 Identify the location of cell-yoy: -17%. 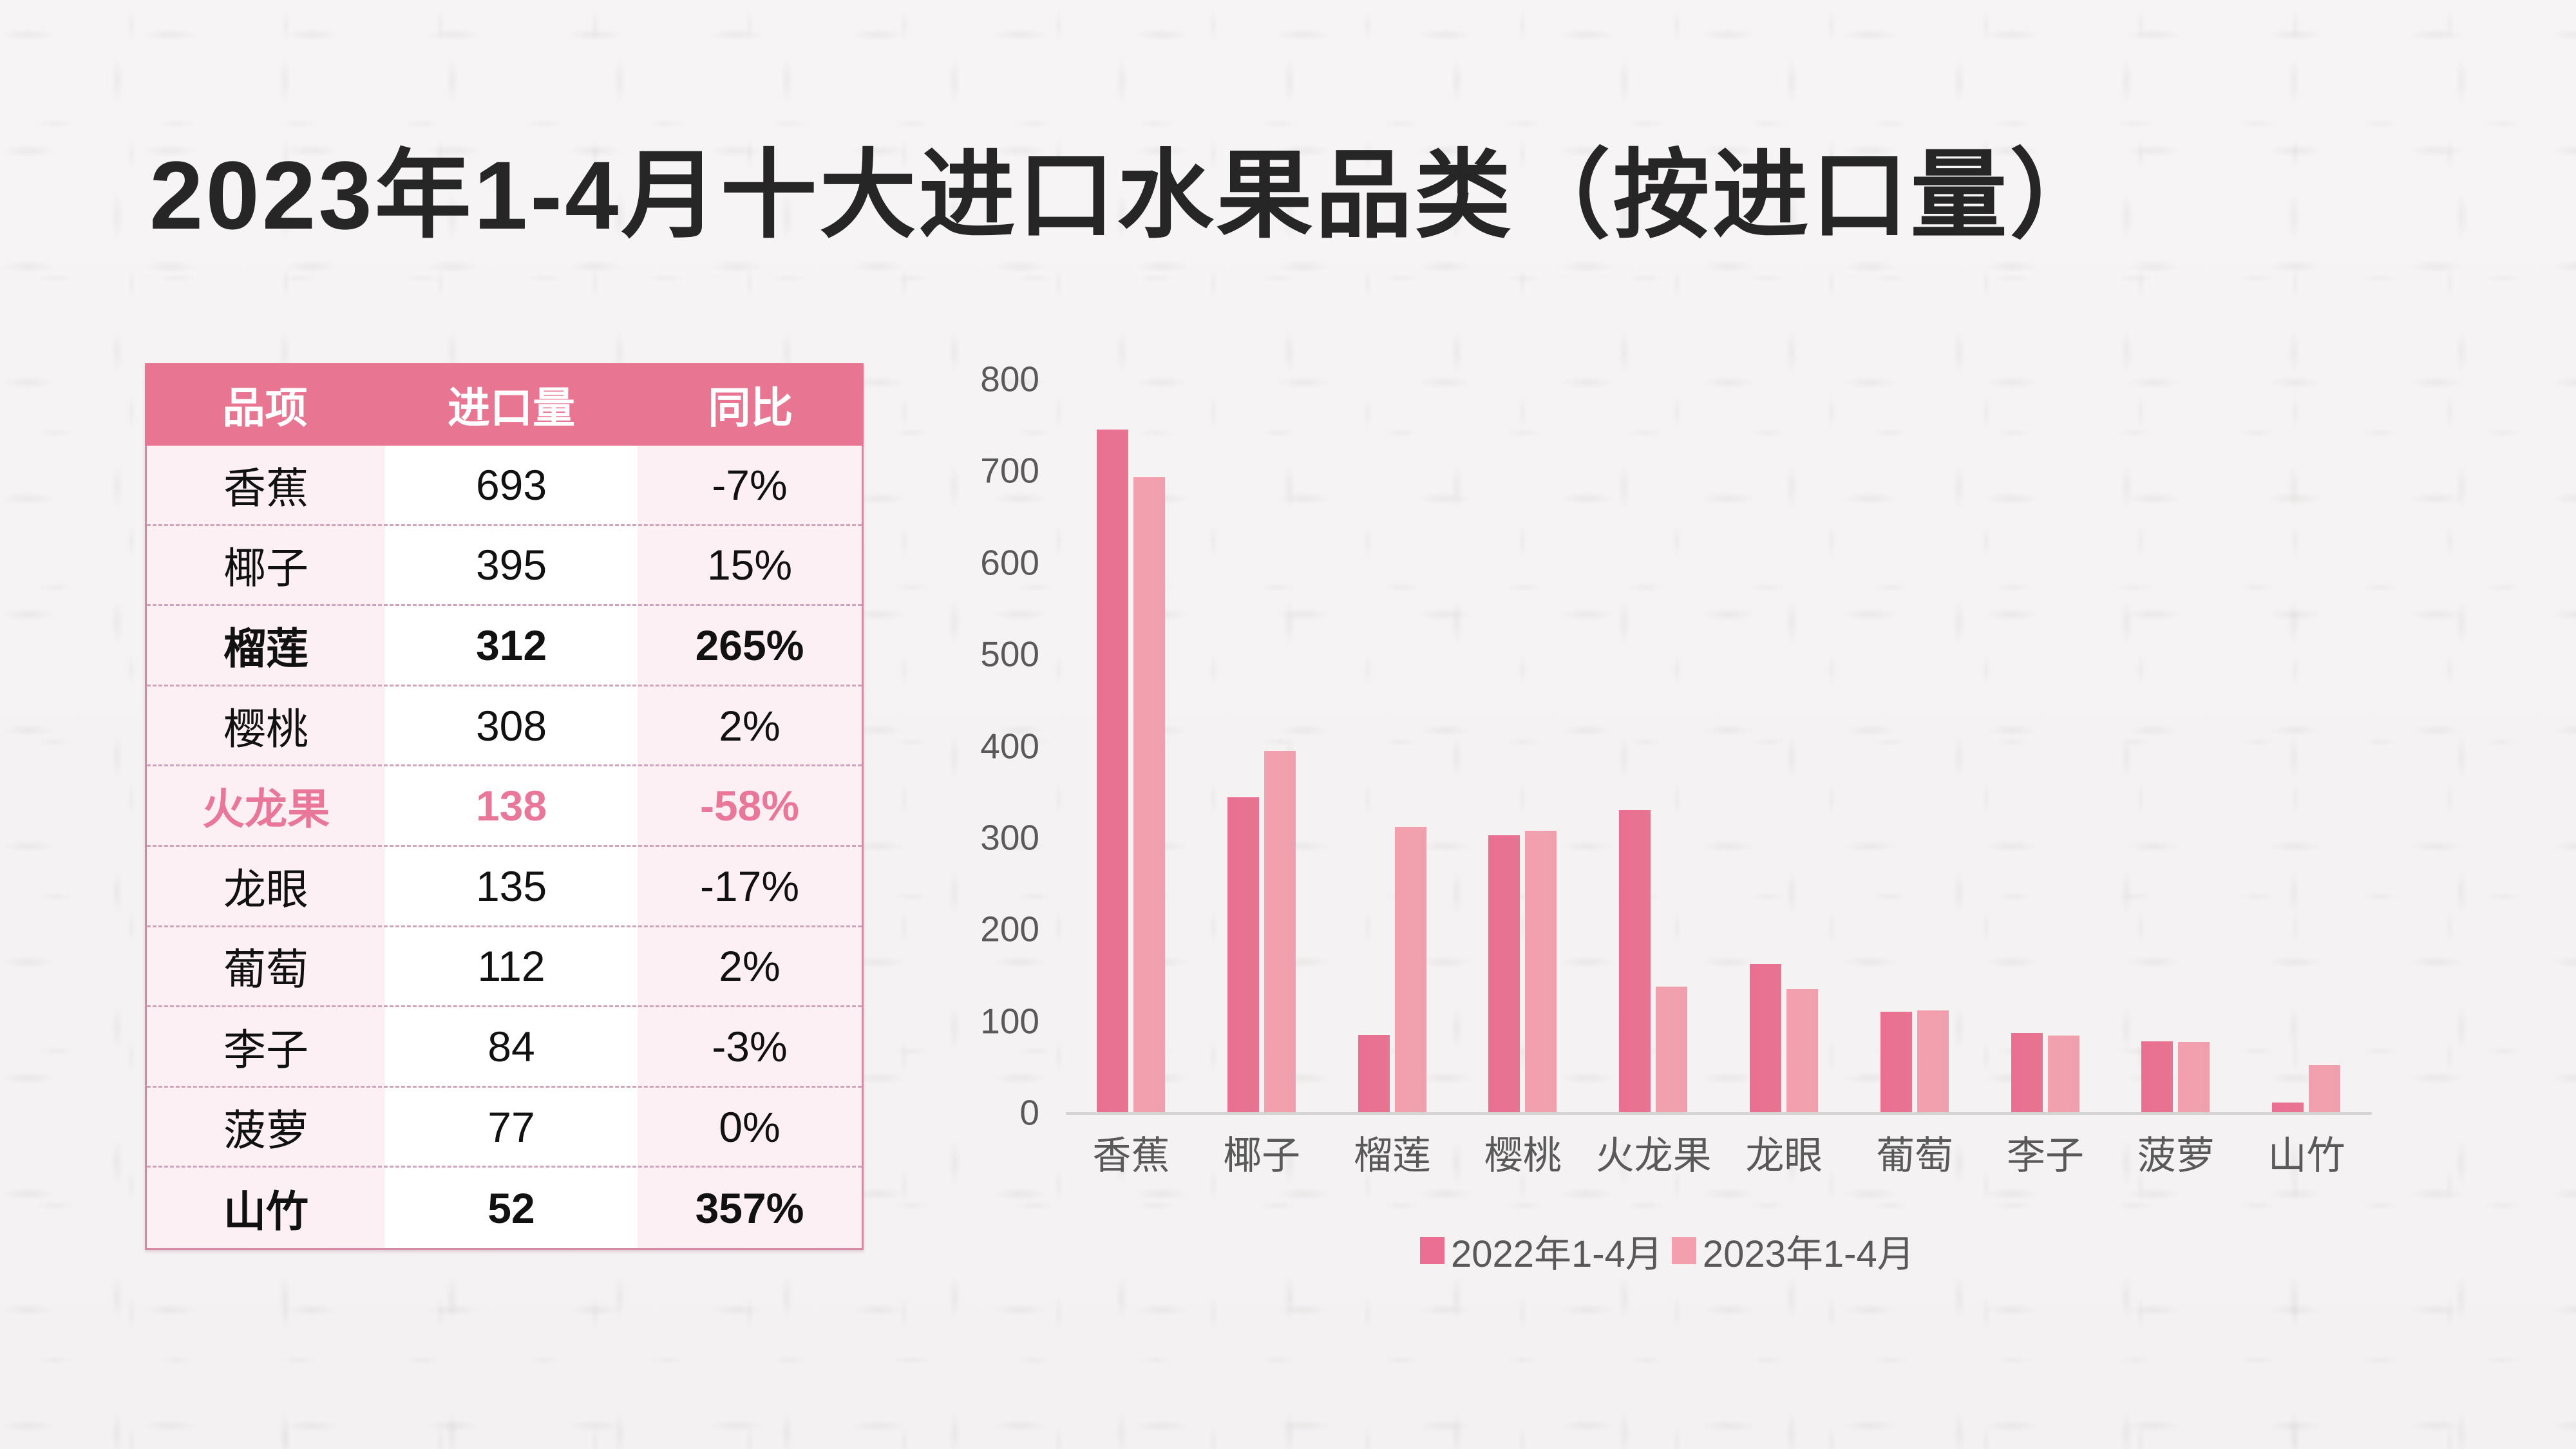
(749, 886).